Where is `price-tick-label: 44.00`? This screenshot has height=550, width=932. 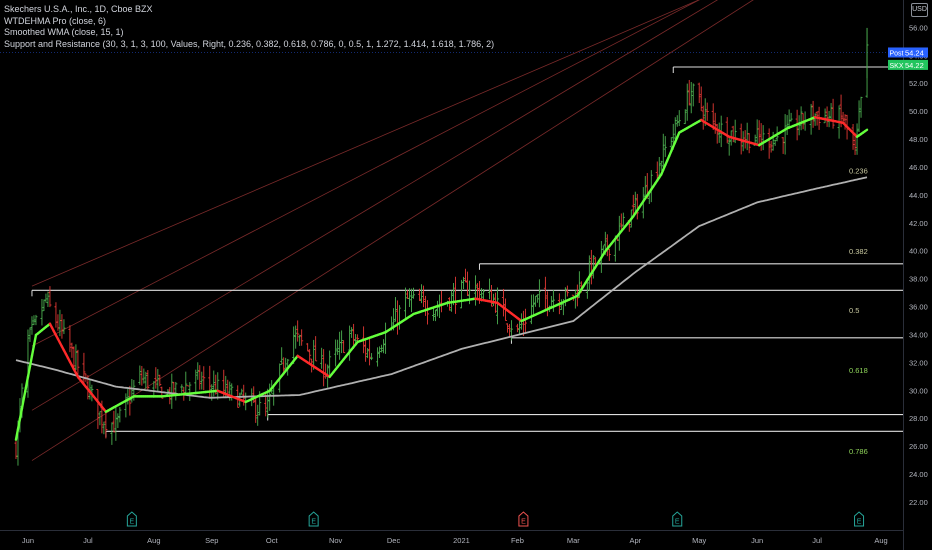 price-tick-label: 44.00 is located at coordinates (918, 195).